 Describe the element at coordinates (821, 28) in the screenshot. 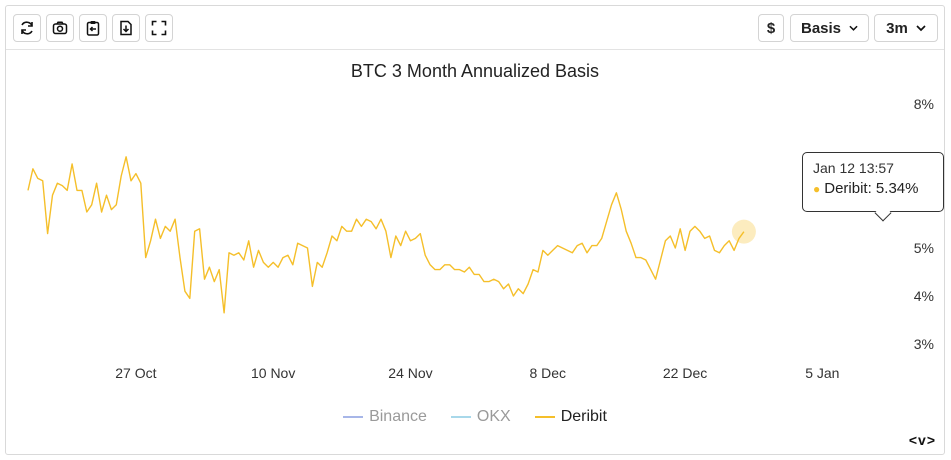

I see `metric-select-label: Basis` at that location.